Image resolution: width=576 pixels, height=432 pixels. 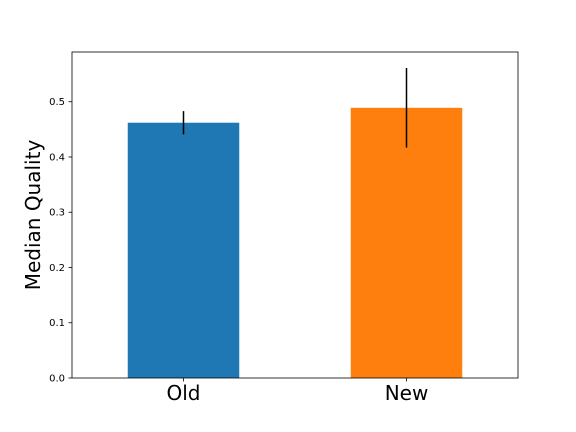 What do you see at coordinates (183, 250) in the screenshot?
I see `bar-old` at bounding box center [183, 250].